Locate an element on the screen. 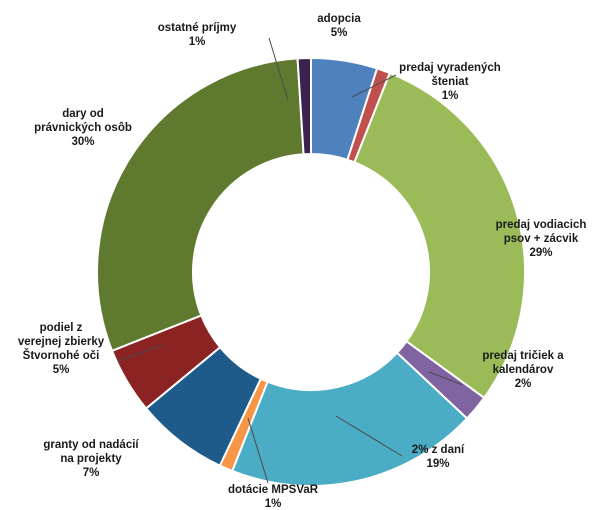  slice-label-3: predaj vodiacich psov + zácvik 29% is located at coordinates (541, 239).